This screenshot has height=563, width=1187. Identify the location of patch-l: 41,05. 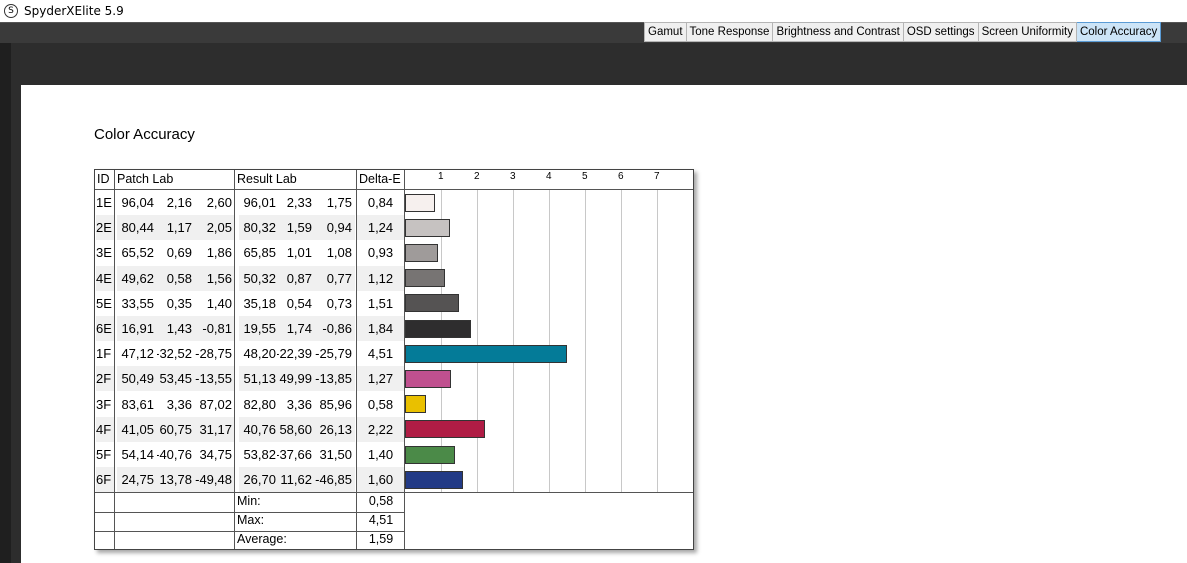
(137, 429).